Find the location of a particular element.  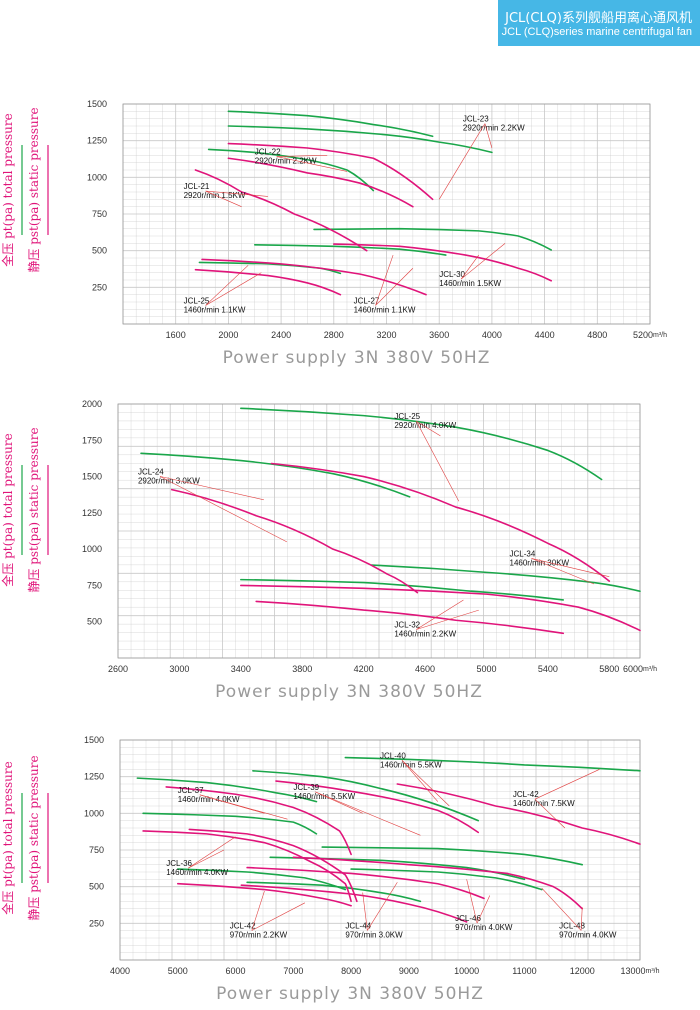

annotation-spec-label: 1460r/min 1.5KW is located at coordinates (470, 283).